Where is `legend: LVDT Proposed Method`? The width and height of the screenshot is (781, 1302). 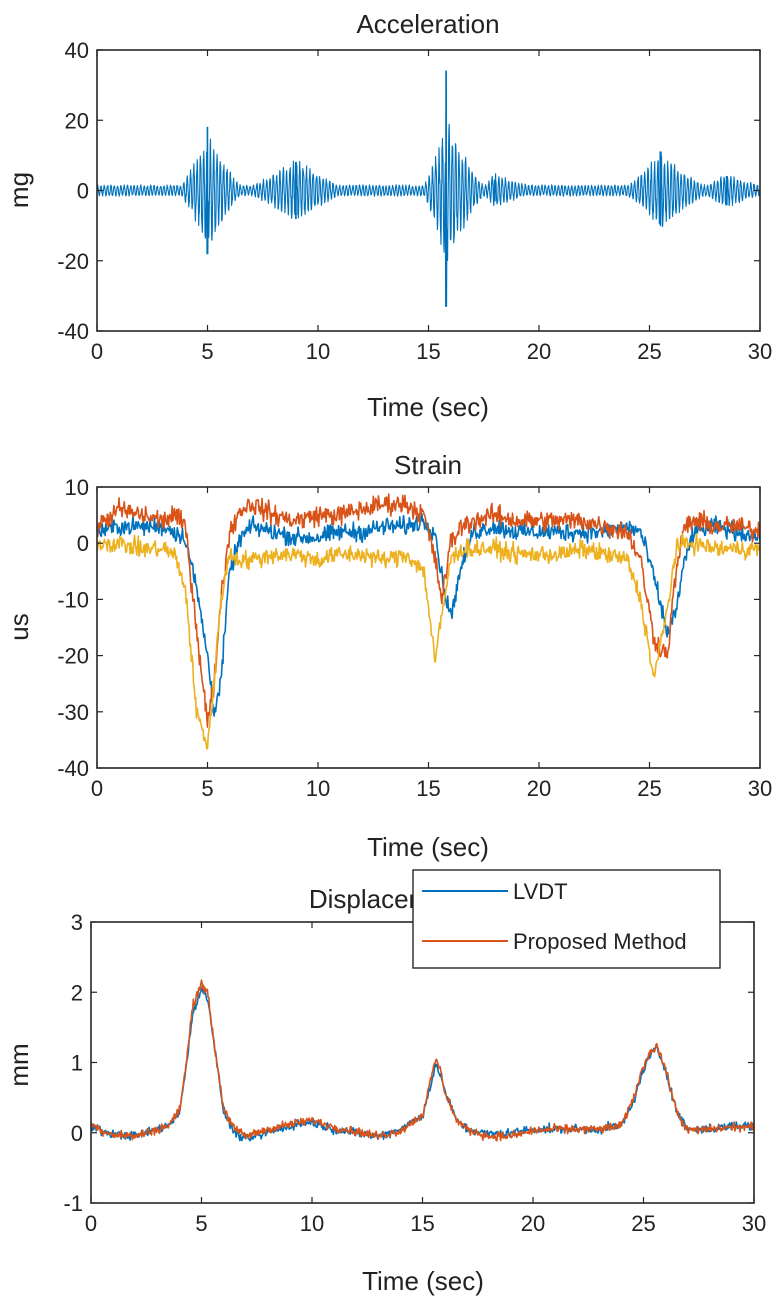
legend: LVDT Proposed Method is located at coordinates (566, 919).